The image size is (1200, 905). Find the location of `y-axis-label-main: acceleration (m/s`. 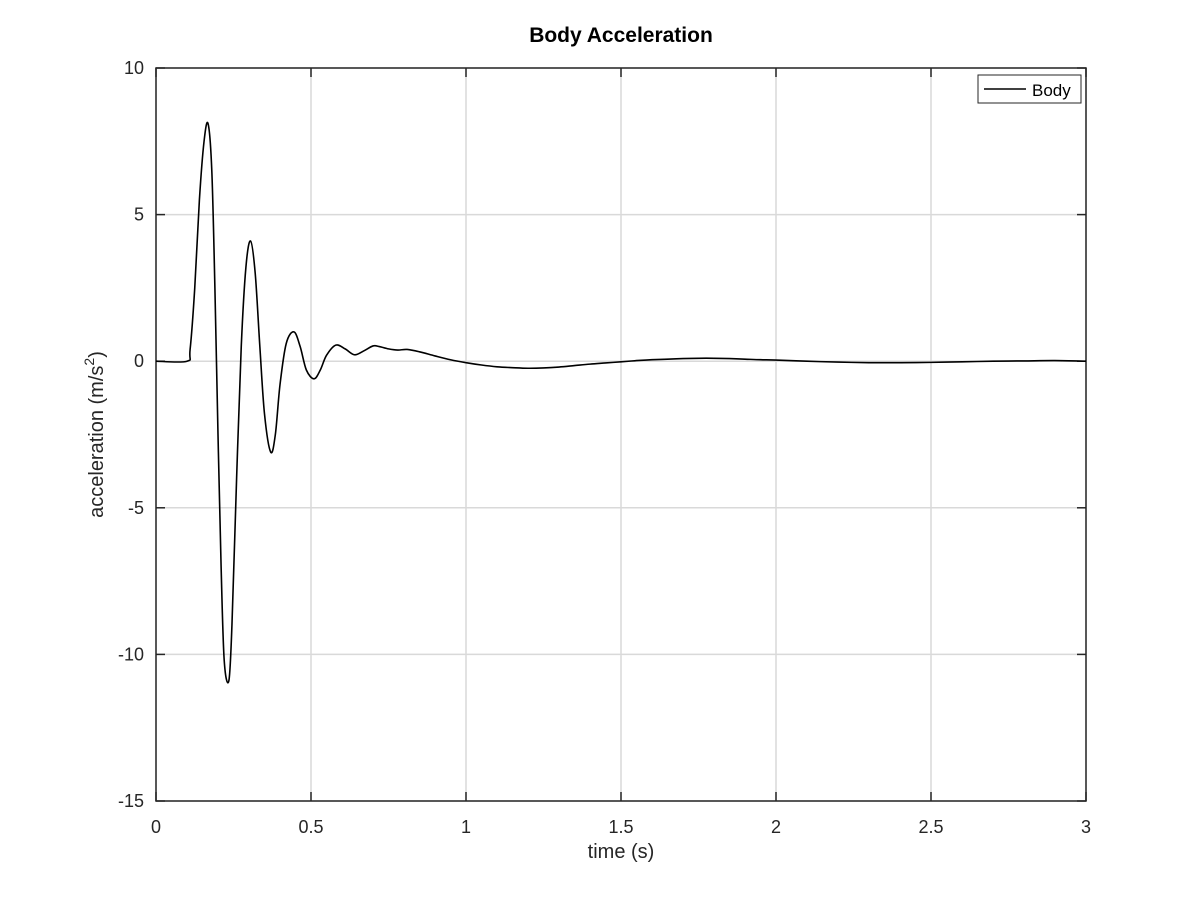

y-axis-label-main: acceleration (m/s is located at coordinates (97, 442).